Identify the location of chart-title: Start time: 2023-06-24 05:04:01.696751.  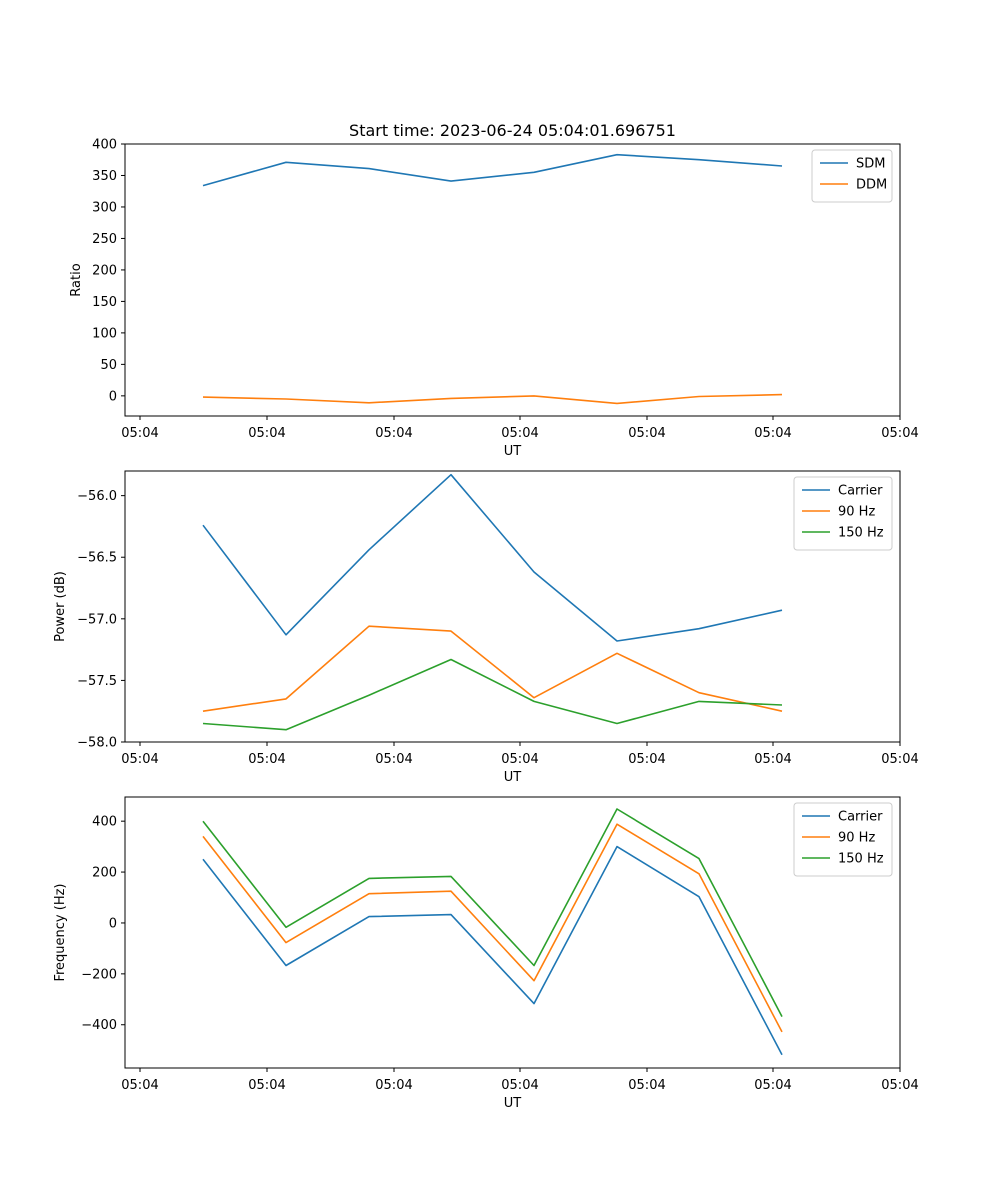
(512, 130).